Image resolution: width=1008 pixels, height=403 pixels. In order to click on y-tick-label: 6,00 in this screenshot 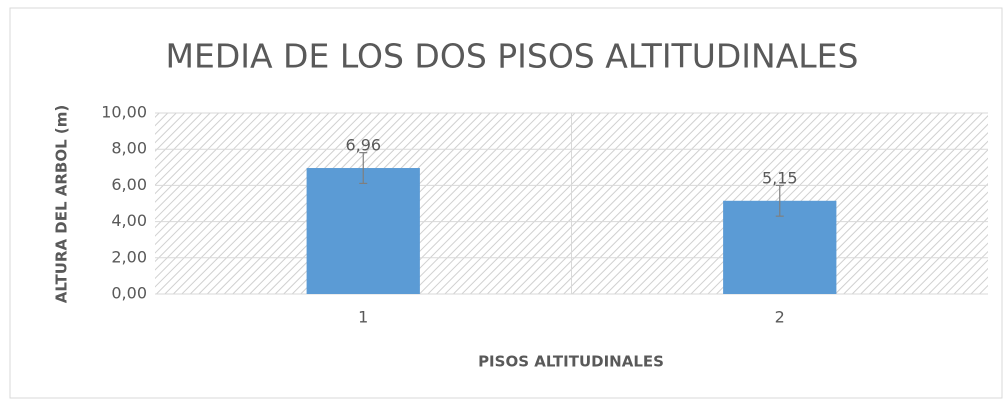, I will do `click(129, 184)`.